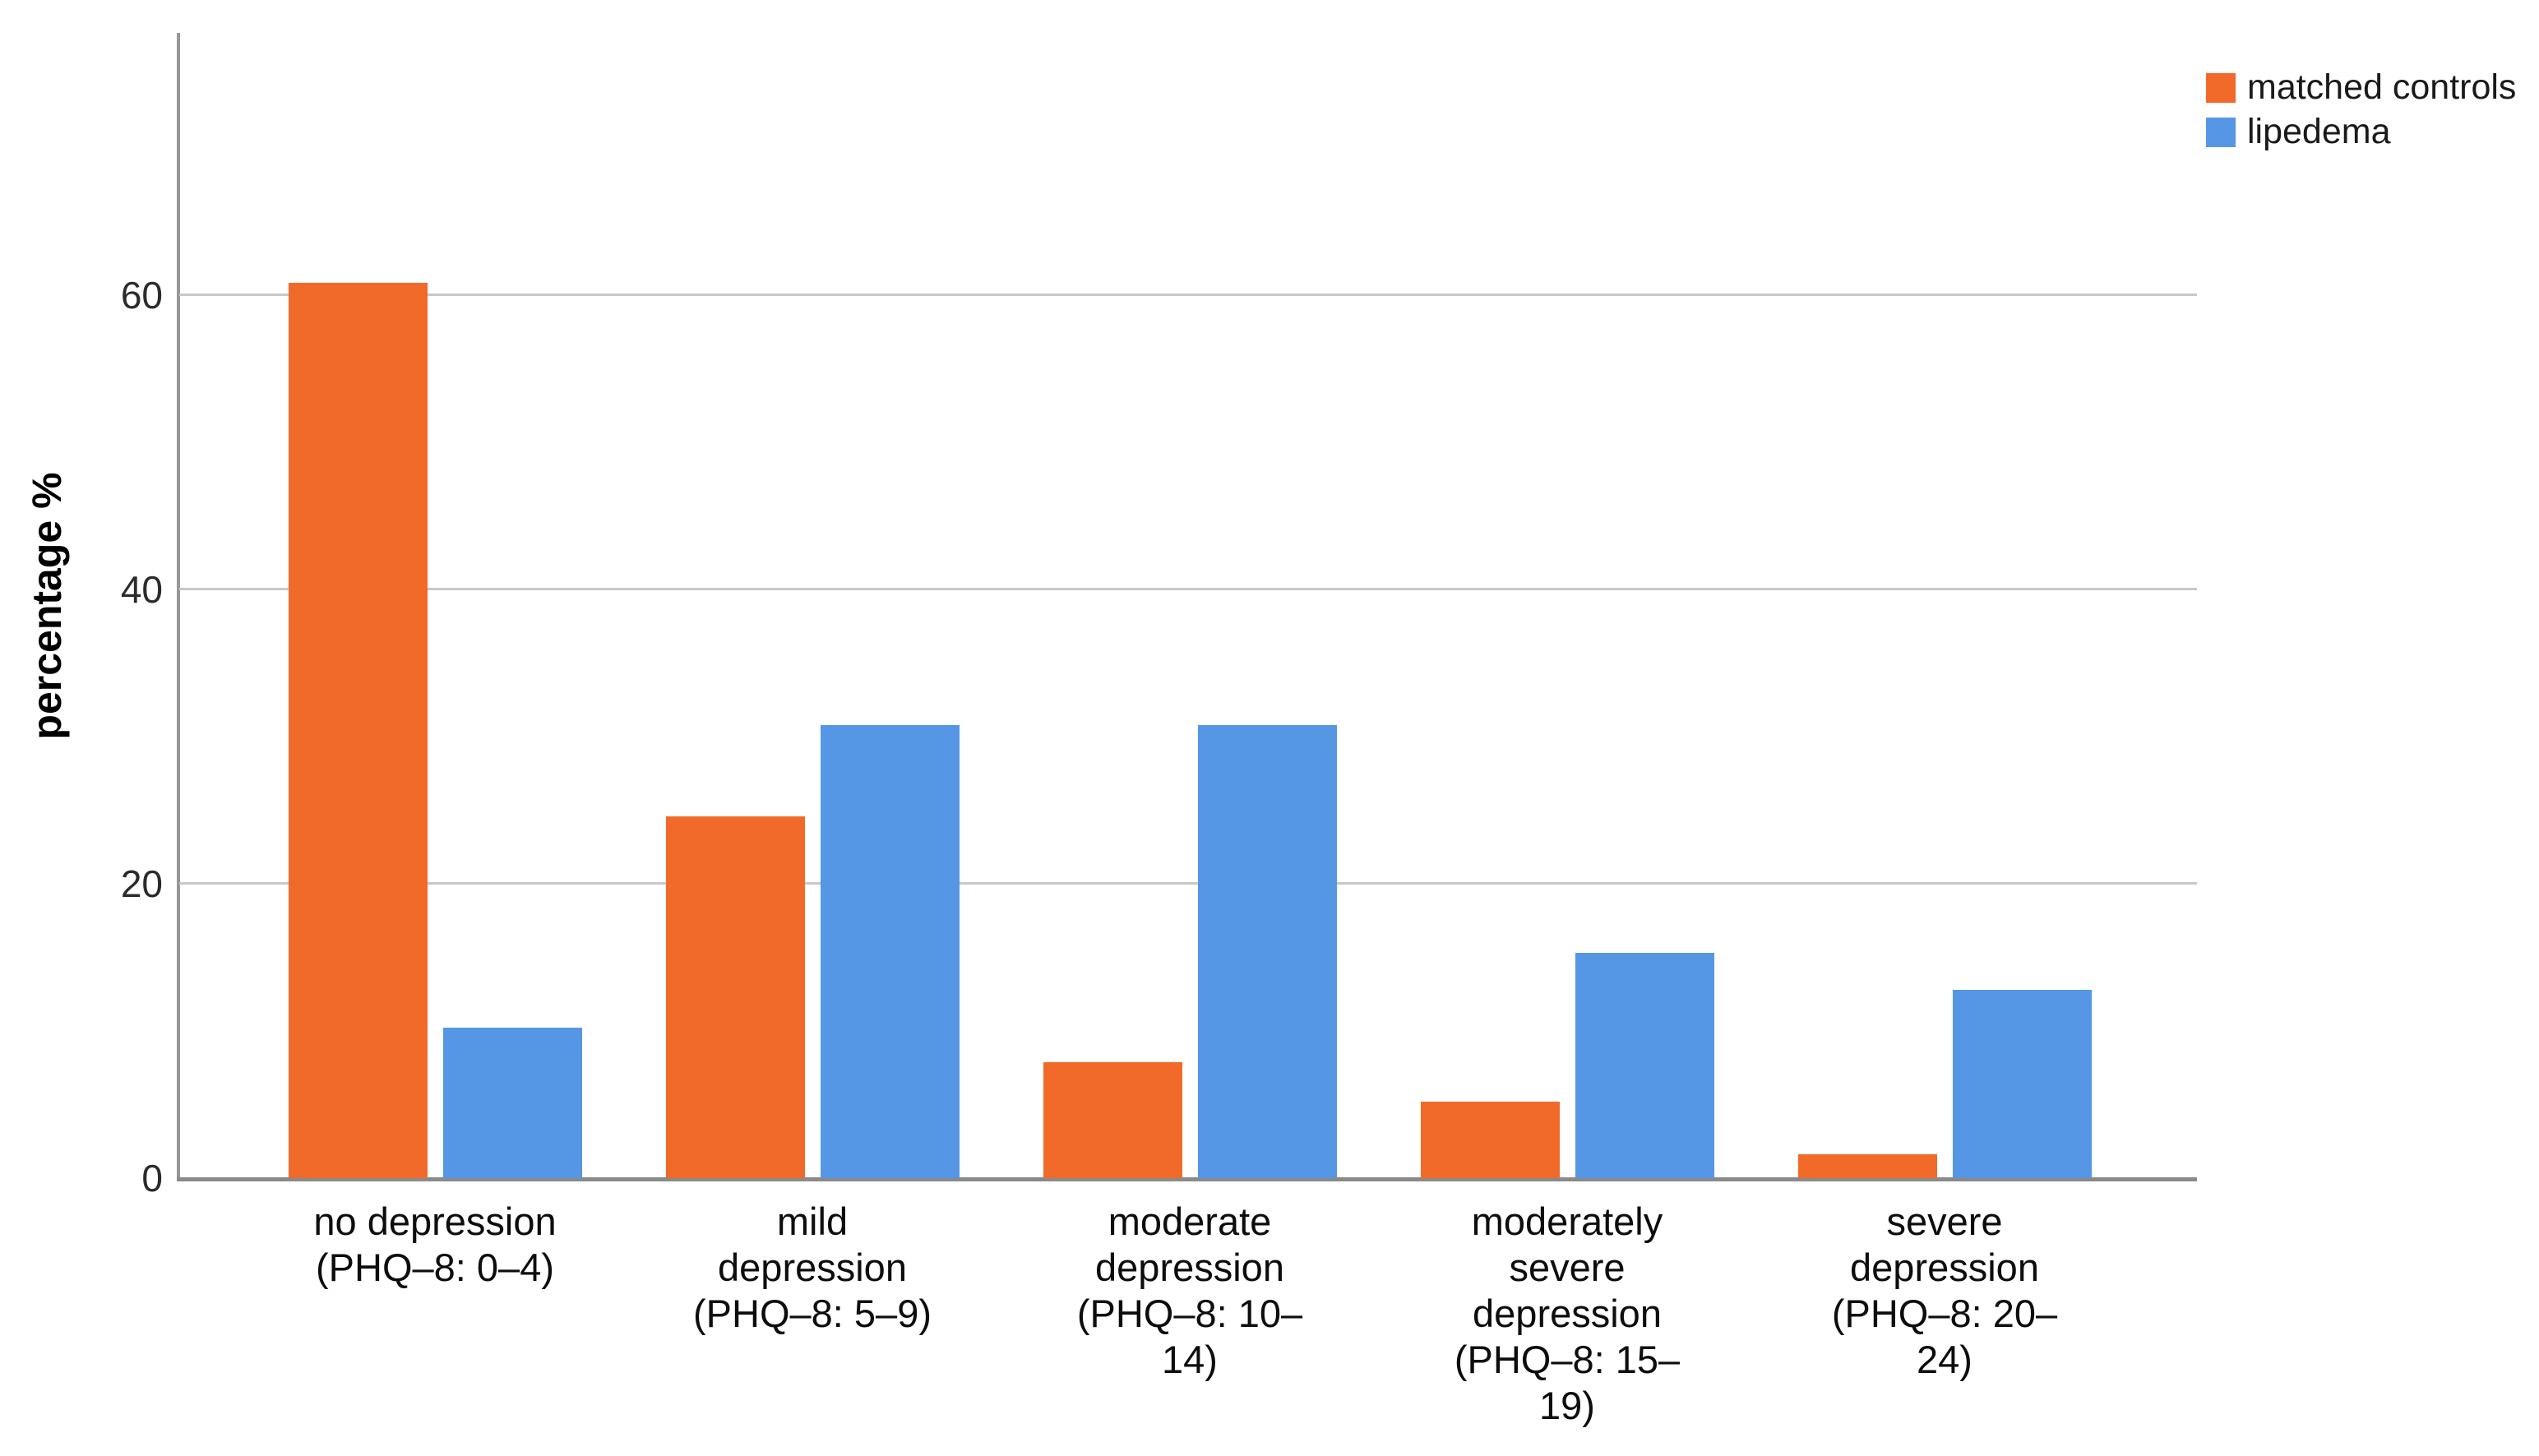 This screenshot has width=2539, height=1456. What do you see at coordinates (1190, 1221) in the screenshot?
I see `x-category-label-line: moderate` at bounding box center [1190, 1221].